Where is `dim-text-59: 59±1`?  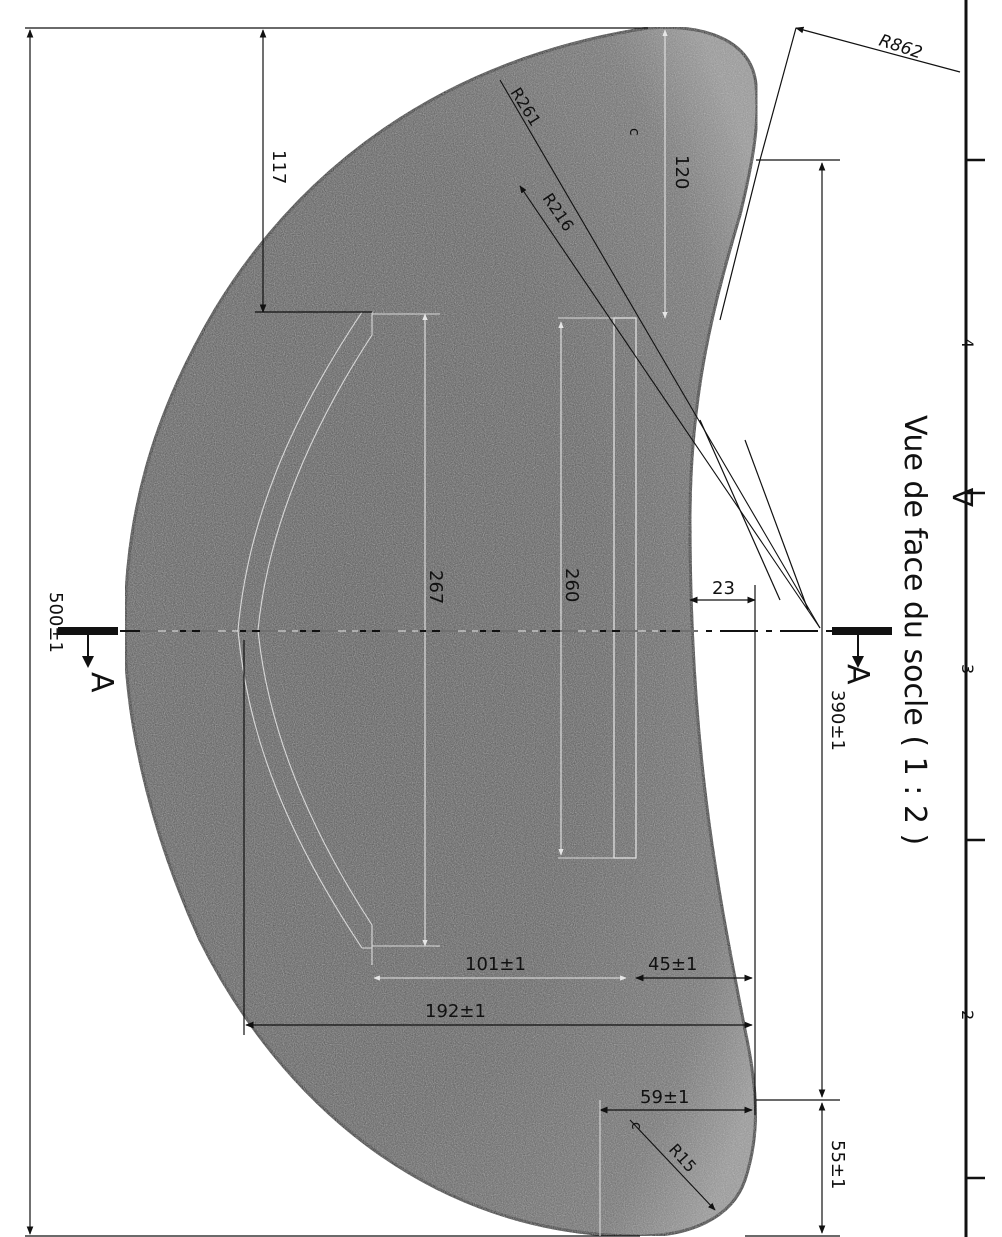 dim-text-59: 59±1 is located at coordinates (664, 1097).